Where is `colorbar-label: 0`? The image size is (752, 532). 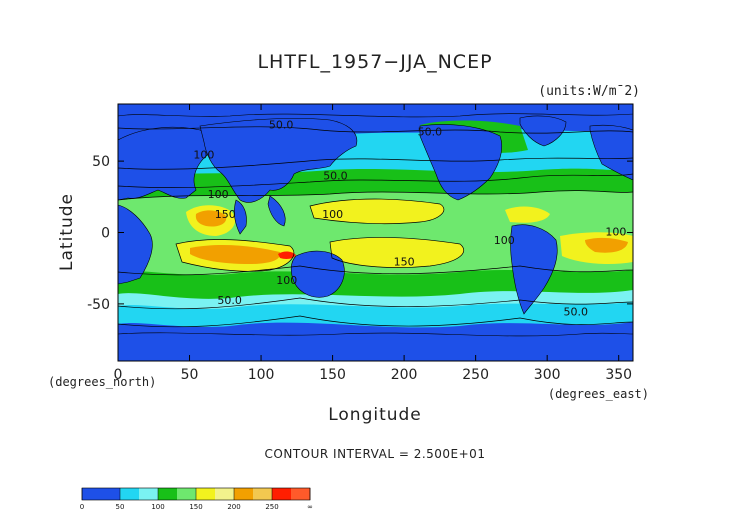 colorbar-label: 0 is located at coordinates (82, 507).